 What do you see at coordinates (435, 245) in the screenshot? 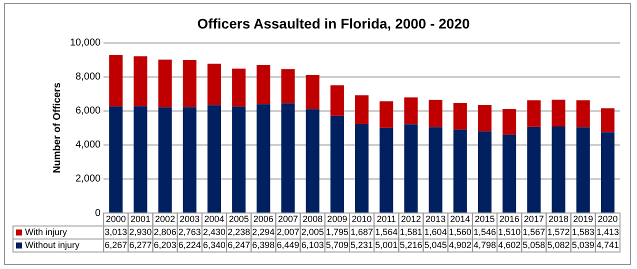
I see `data-label: 5,045` at bounding box center [435, 245].